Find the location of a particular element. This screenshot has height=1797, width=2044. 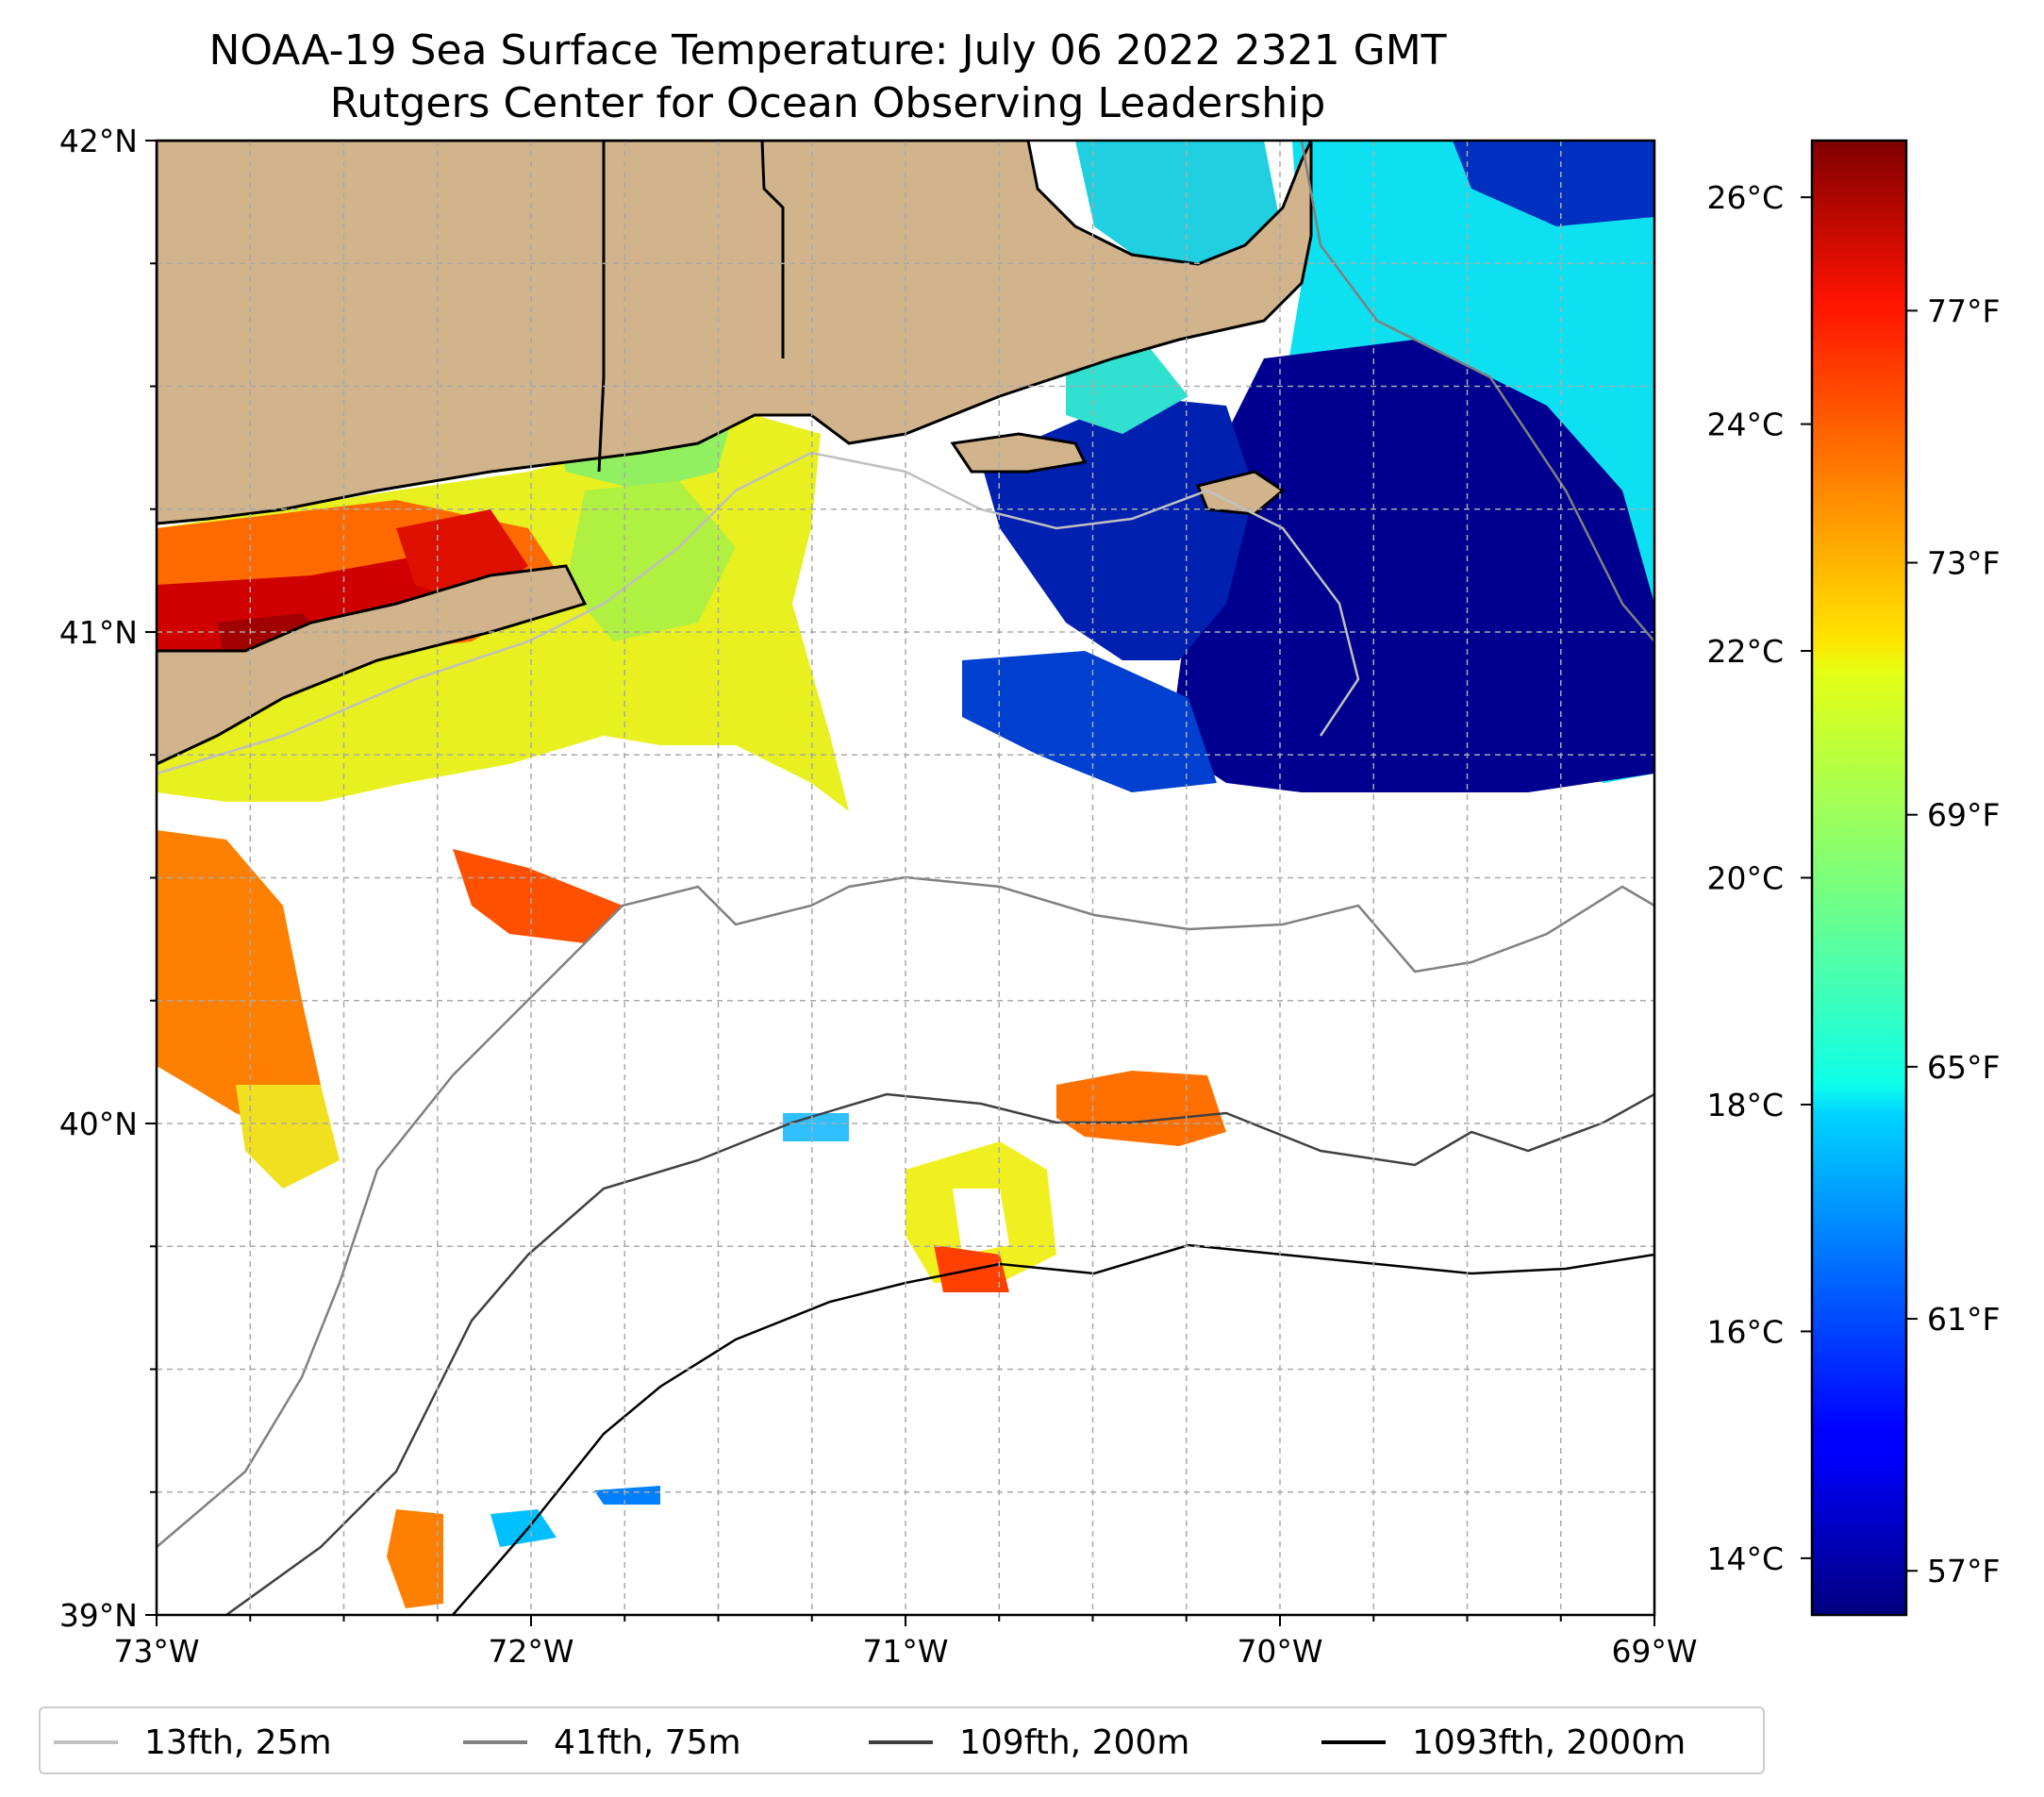

legend-swatch-75m is located at coordinates (495, 1742).